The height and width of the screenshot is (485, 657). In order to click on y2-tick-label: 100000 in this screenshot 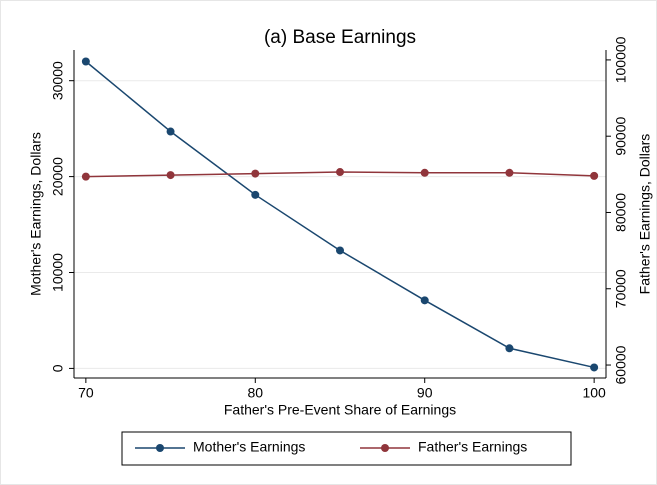, I will do `click(621, 59)`.